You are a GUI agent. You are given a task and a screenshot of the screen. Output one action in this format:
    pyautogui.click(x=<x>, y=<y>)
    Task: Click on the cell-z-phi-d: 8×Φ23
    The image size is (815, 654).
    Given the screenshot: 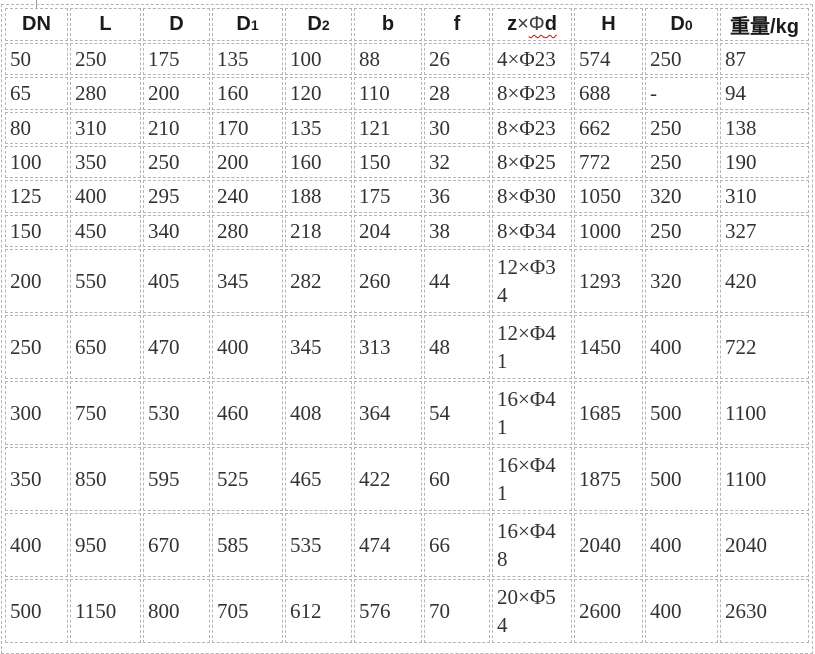 What is the action you would take?
    pyautogui.click(x=532, y=128)
    